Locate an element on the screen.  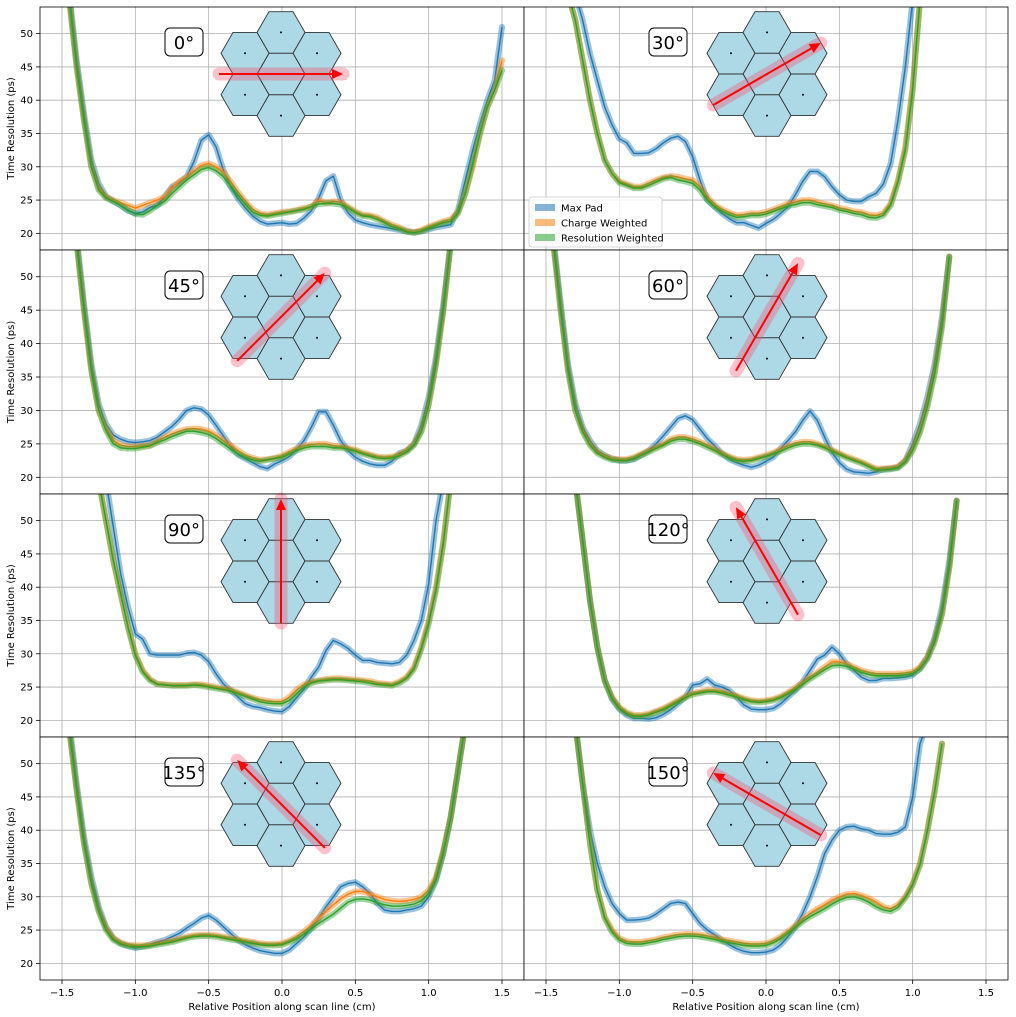
panel-0: 0° 20 25 30 35 40 45 50 Time Resolution (ps) is located at coordinates (265, 128).